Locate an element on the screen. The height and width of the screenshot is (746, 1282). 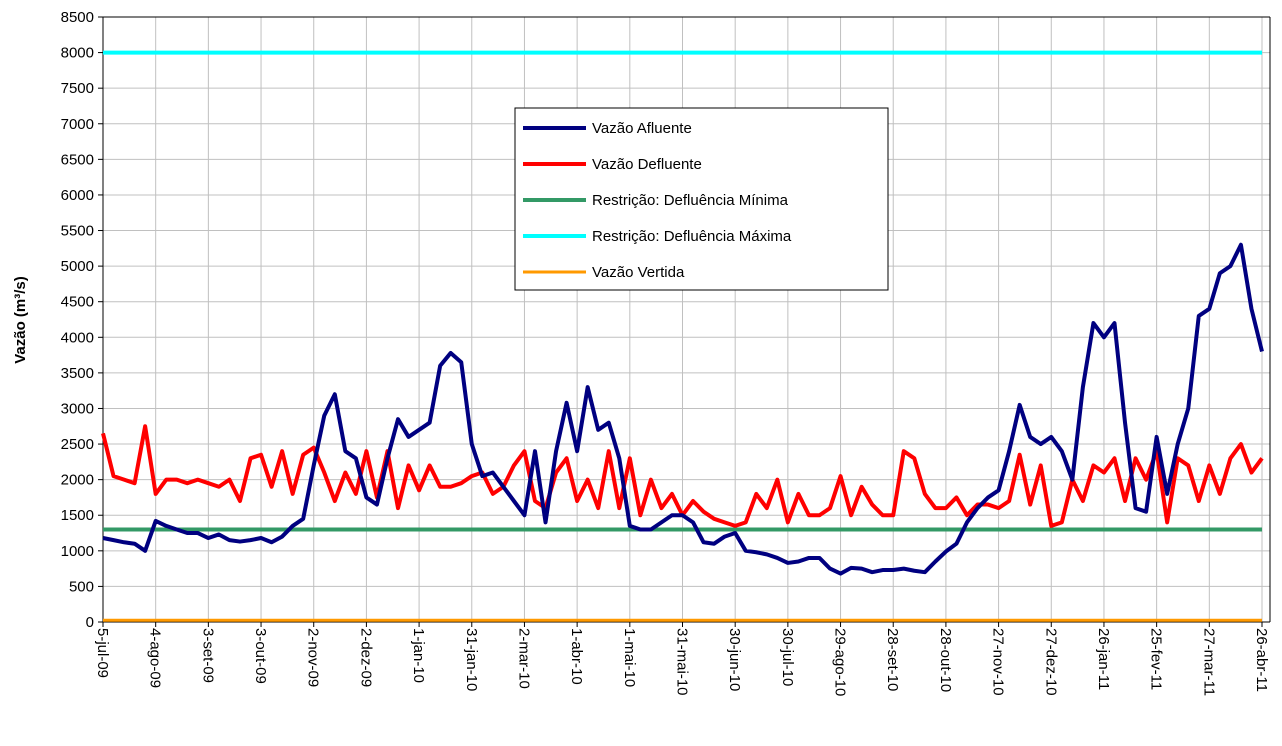
y-tick-label: 8000 is located at coordinates (77, 53).